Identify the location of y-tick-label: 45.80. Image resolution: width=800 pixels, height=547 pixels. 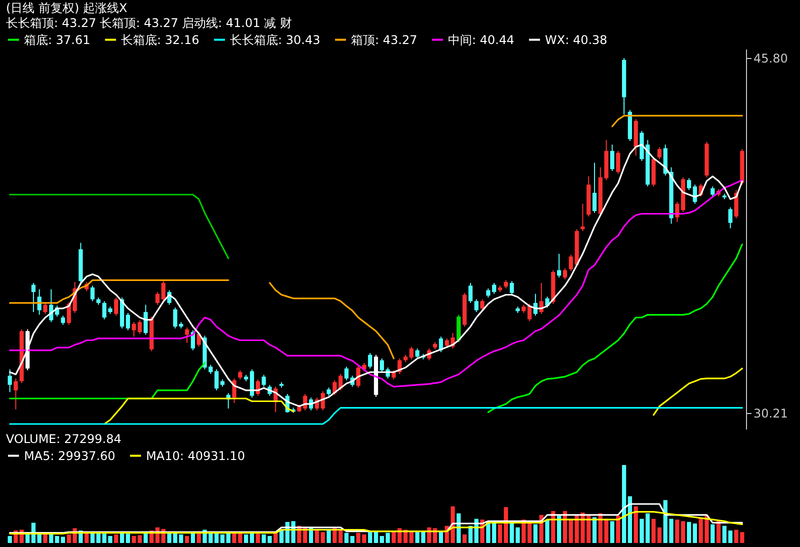
(771, 59).